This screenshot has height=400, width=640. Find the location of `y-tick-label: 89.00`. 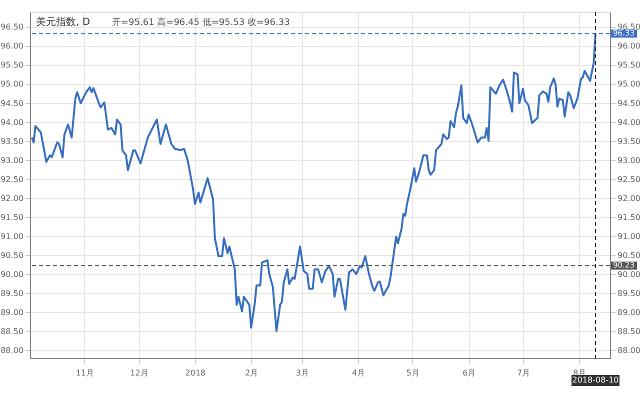

y-tick-label: 89.00 is located at coordinates (12, 312).